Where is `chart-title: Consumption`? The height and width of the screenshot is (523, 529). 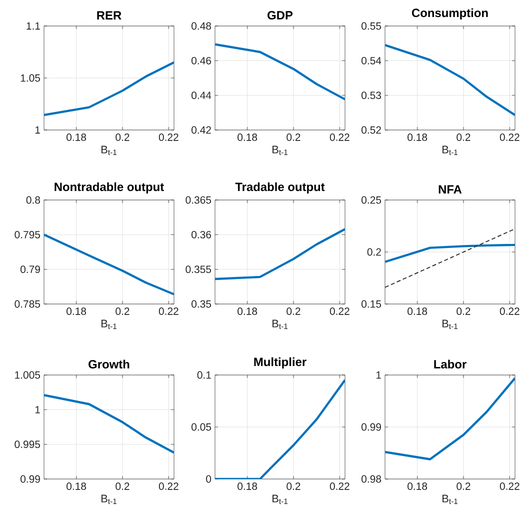
chart-title: Consumption is located at coordinates (450, 14).